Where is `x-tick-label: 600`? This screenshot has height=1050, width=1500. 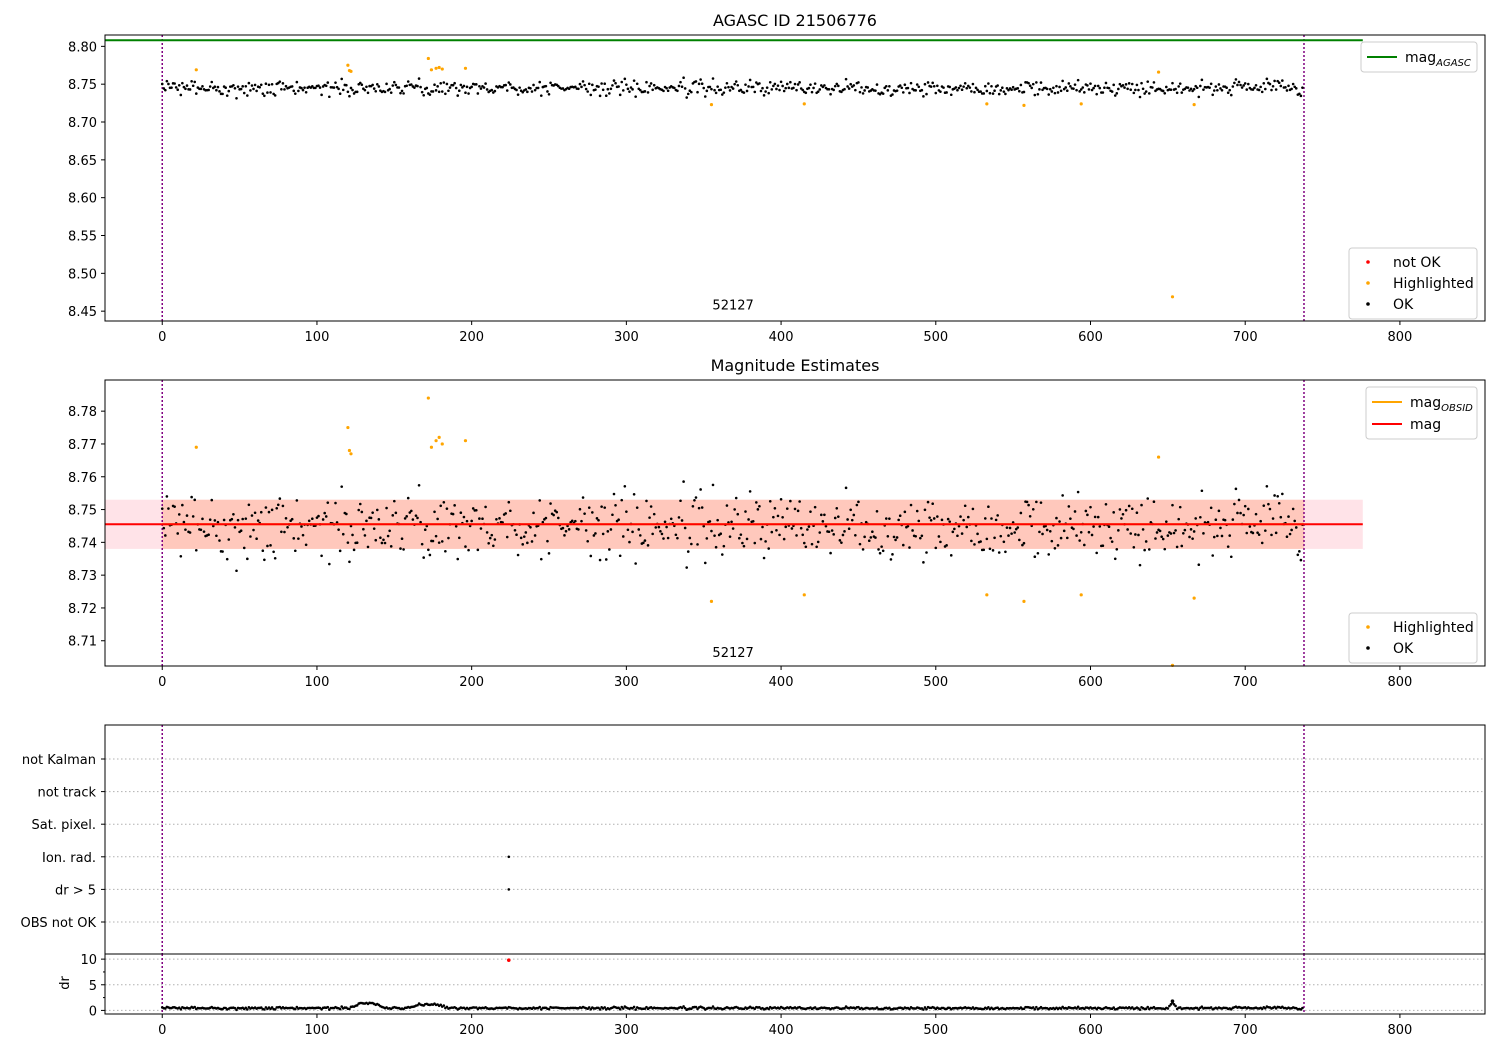 x-tick-label: 600 is located at coordinates (1090, 337).